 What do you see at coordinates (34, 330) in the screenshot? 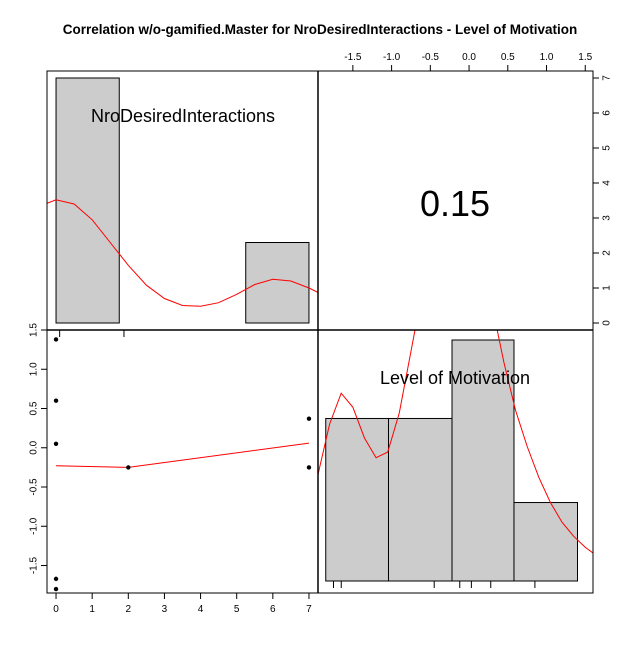
I see `y-tick-label: 1.5` at bounding box center [34, 330].